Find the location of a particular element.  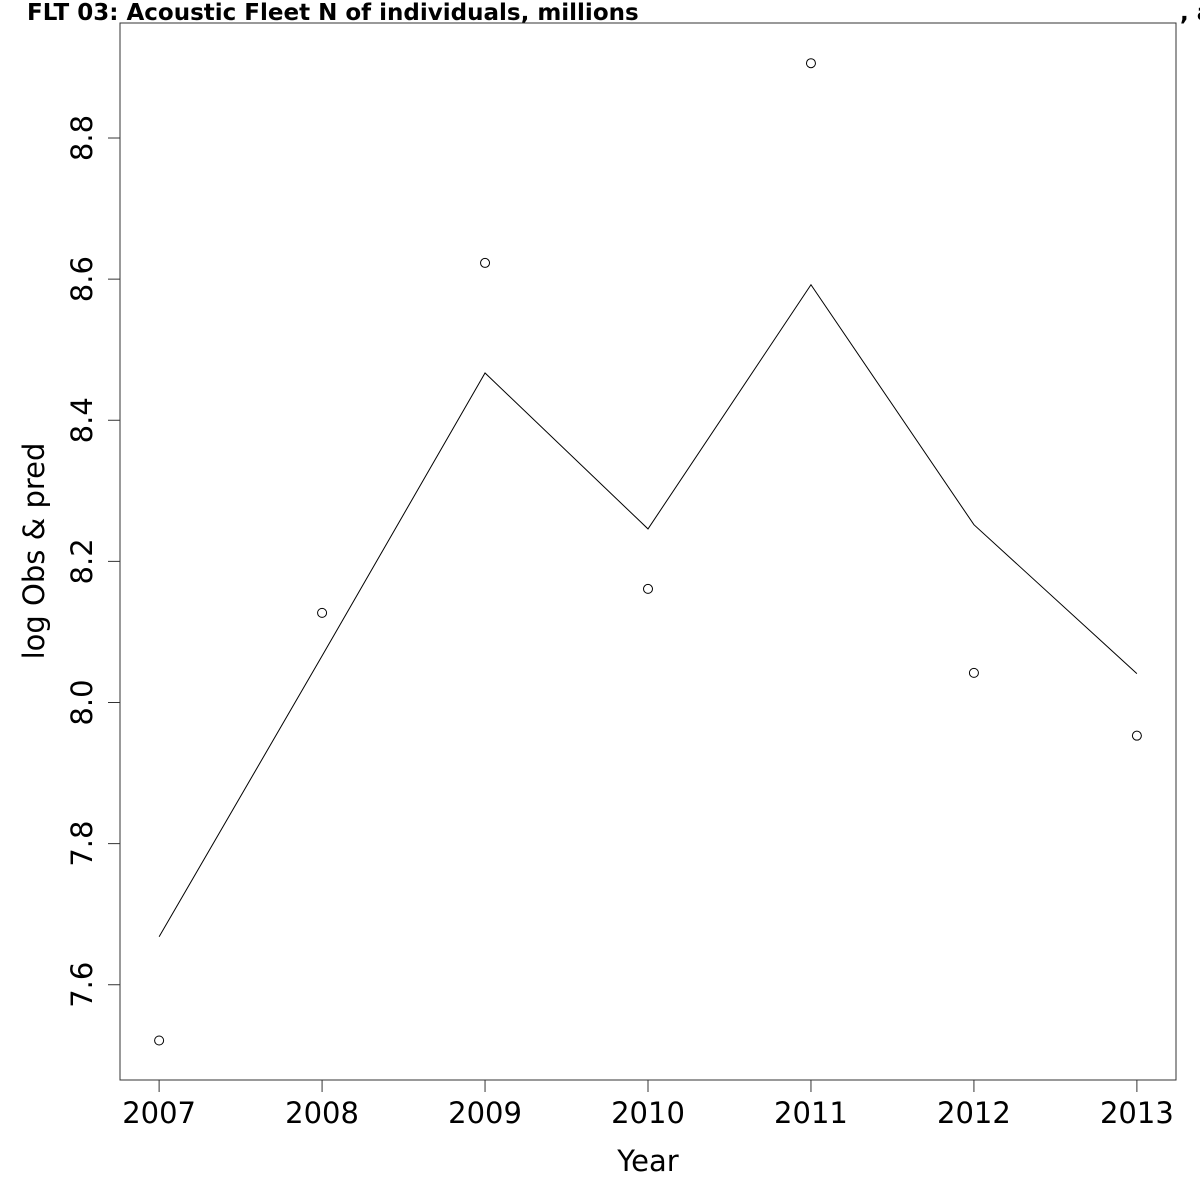

y-tick-label: 7.6 is located at coordinates (82, 985).